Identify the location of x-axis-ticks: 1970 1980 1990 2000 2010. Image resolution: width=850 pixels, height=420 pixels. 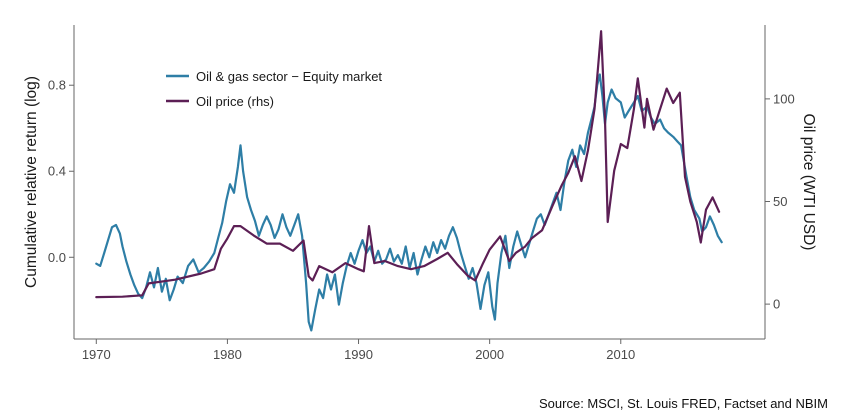
(358, 350).